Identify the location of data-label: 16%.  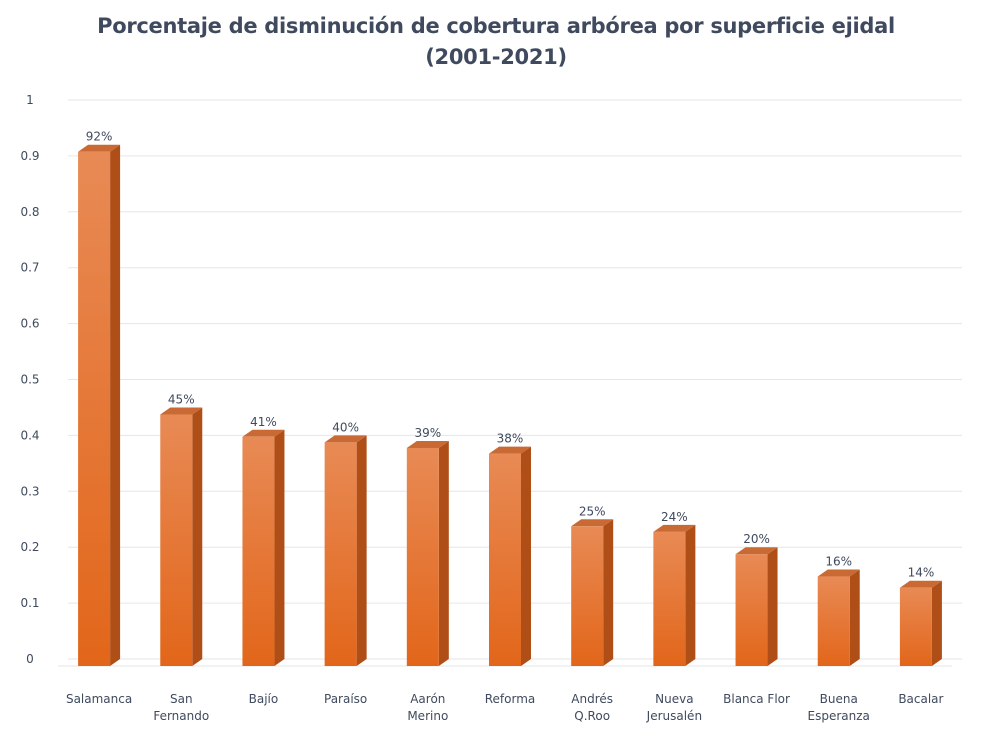
(838, 562).